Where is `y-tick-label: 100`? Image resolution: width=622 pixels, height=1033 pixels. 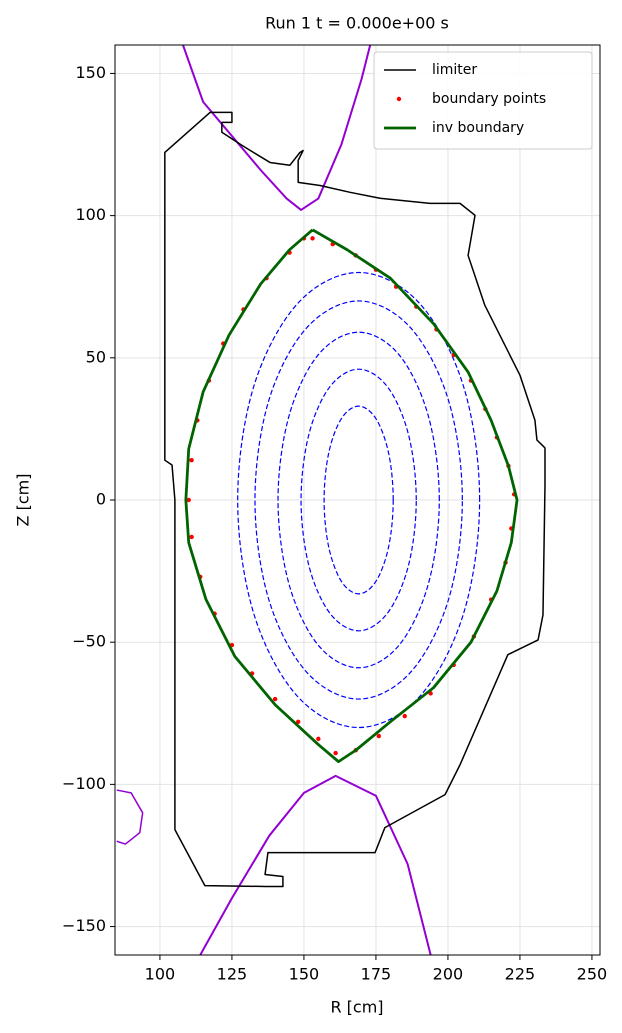
y-tick-label: 100 is located at coordinates (90, 214).